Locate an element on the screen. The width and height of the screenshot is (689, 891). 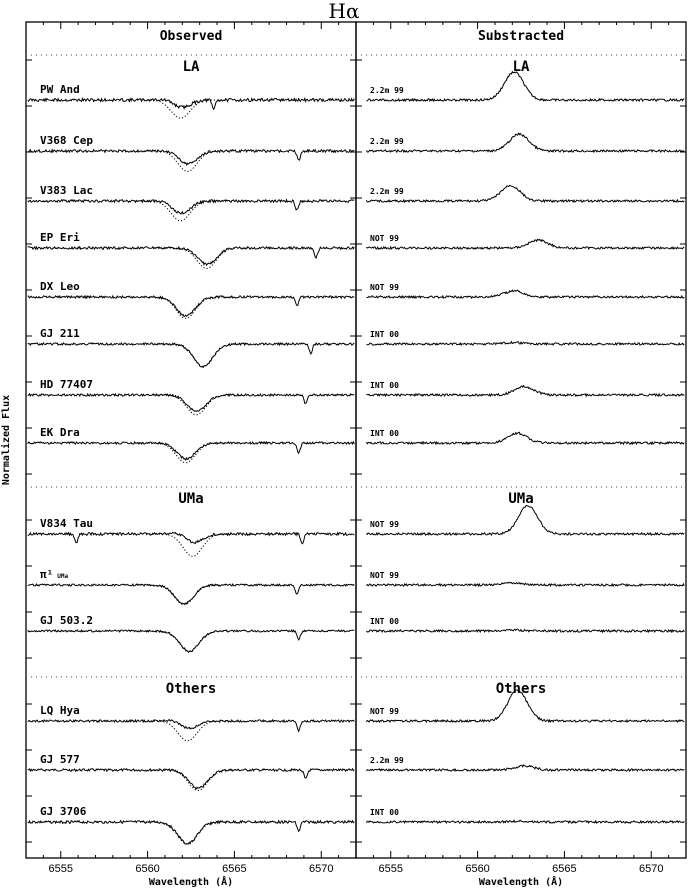
chart-title: Hα is located at coordinates (344, 11).